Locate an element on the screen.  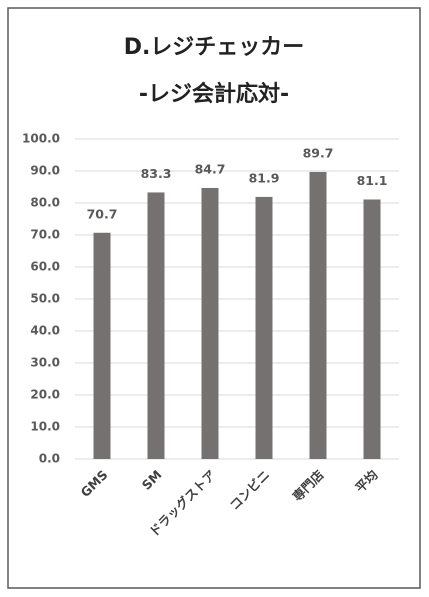
value-label: 81.9 is located at coordinates (264, 177).